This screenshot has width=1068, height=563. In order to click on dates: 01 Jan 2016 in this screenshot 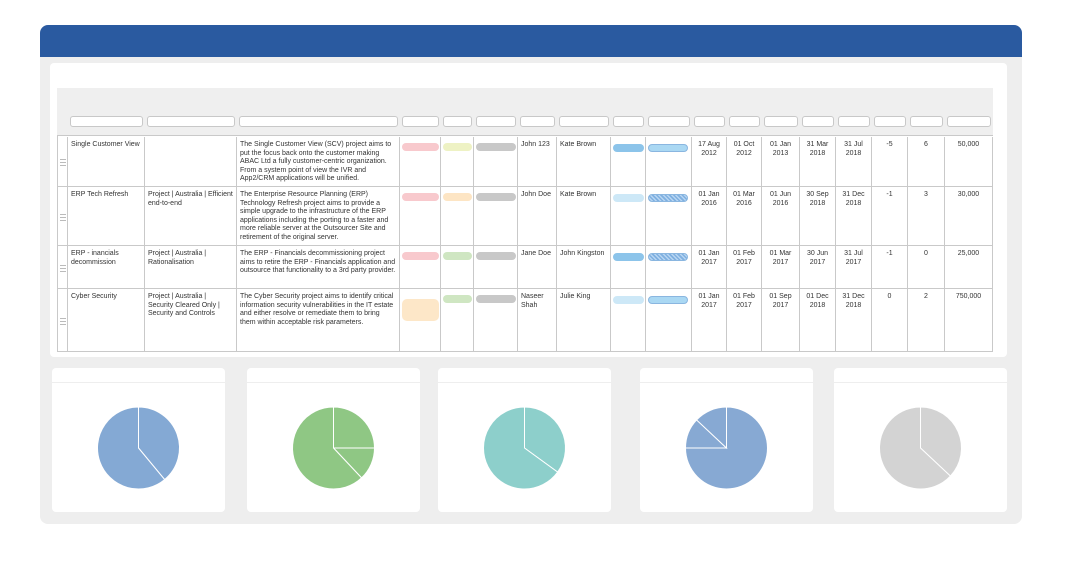, I will do `click(709, 216)`.